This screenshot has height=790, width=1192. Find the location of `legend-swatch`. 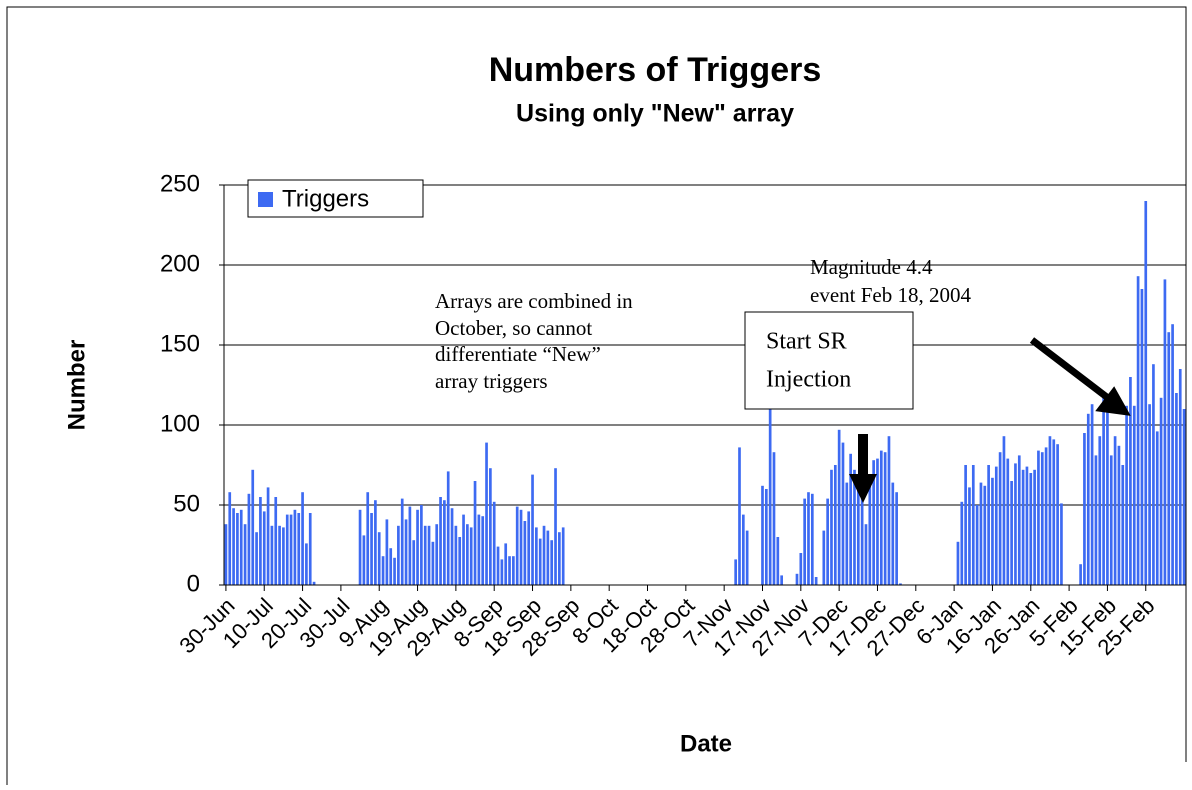

legend-swatch is located at coordinates (265, 199).